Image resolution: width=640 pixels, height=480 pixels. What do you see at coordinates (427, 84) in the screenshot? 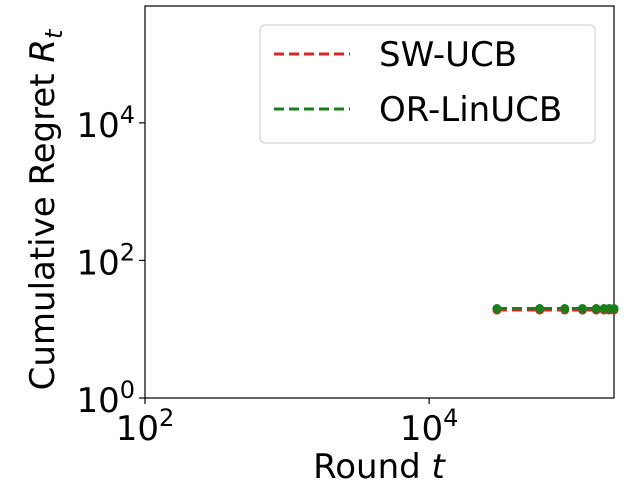
I see `legend: SW-UCB OR-LinUCB` at bounding box center [427, 84].